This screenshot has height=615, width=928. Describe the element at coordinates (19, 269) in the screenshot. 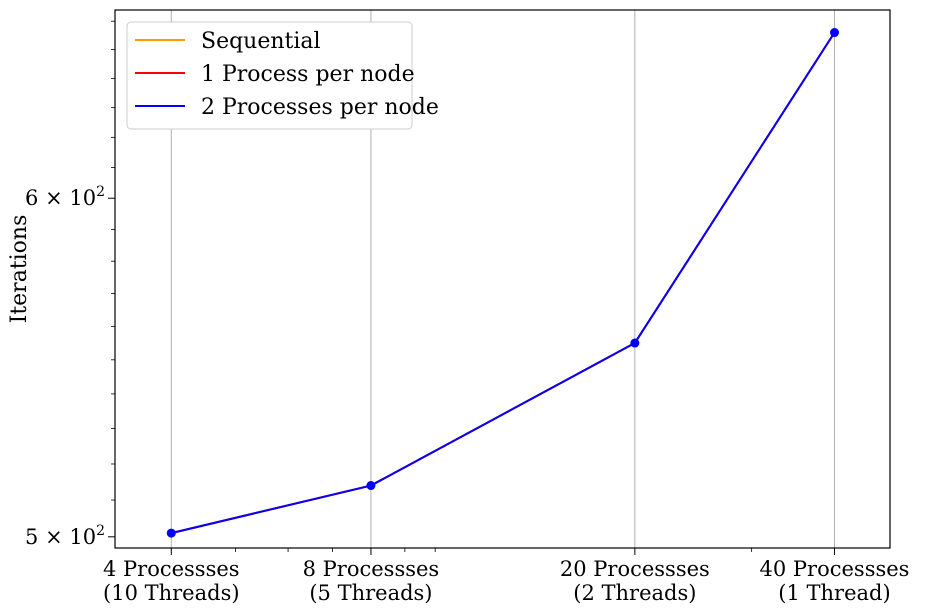

I see `y-axis-label: Iterations` at that location.